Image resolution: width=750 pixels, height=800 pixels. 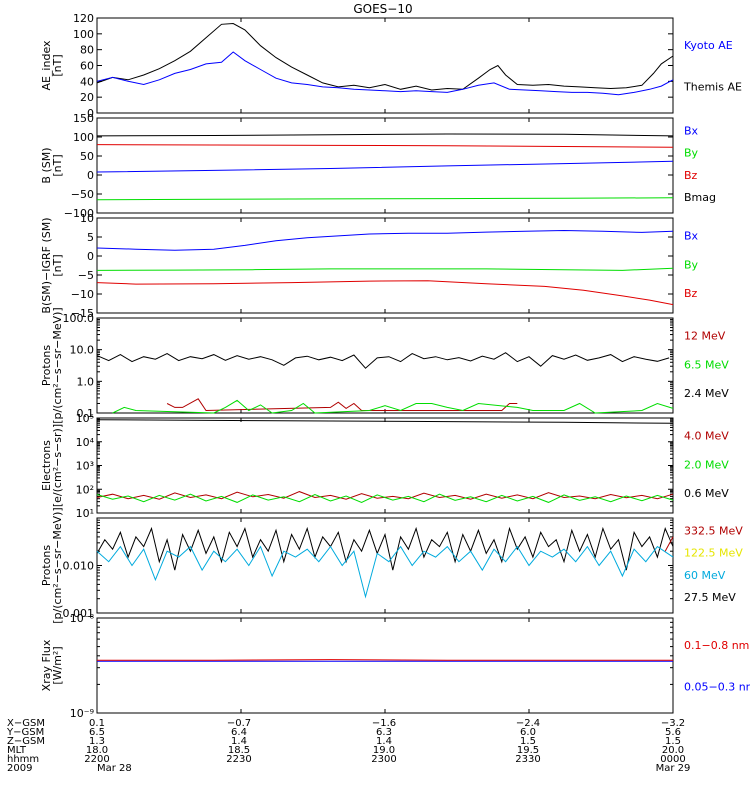 I want to click on y-tick-label: 100.0, so click(x=79, y=318).